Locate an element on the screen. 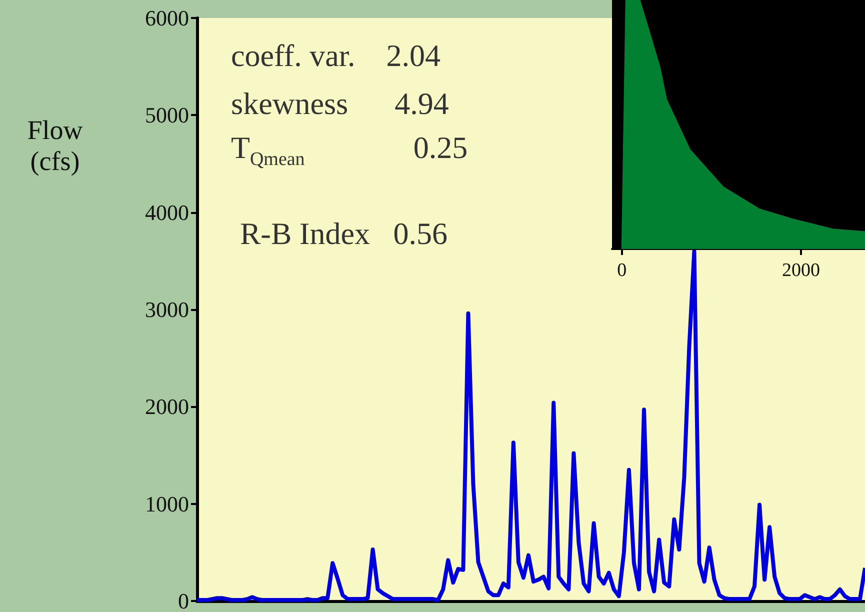 This screenshot has width=865, height=612. y-tick-label: 3000 is located at coordinates (167, 309).